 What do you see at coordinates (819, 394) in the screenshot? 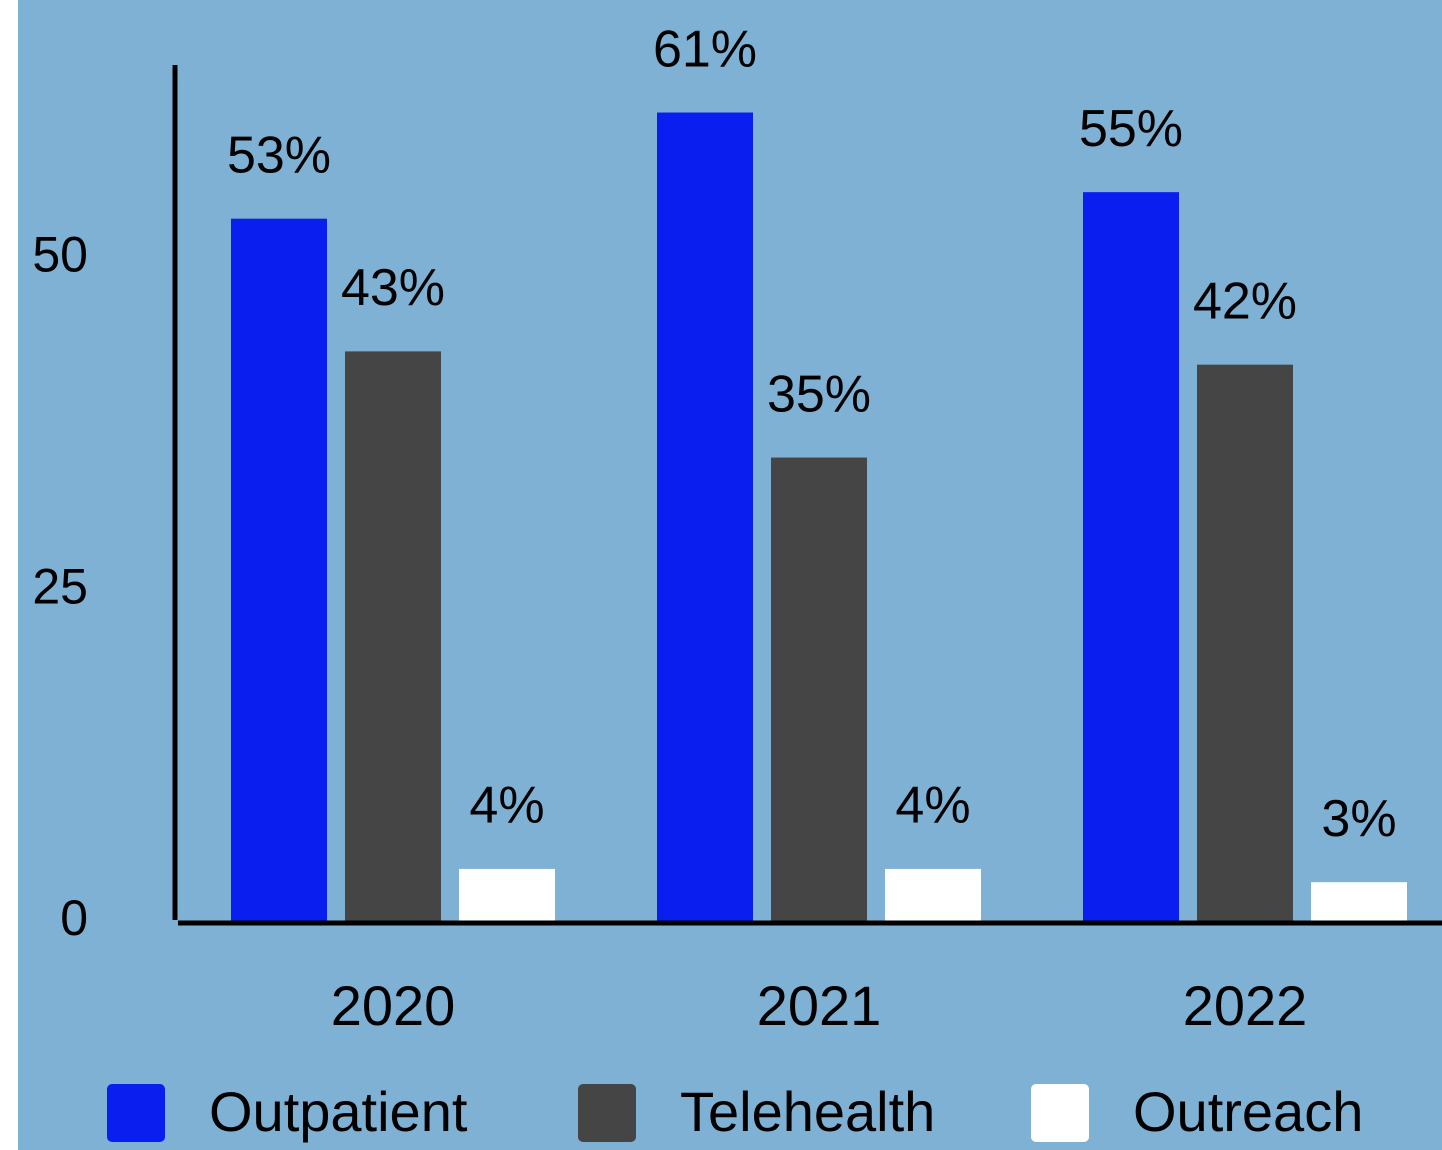
I see `value-label: 35%` at bounding box center [819, 394].